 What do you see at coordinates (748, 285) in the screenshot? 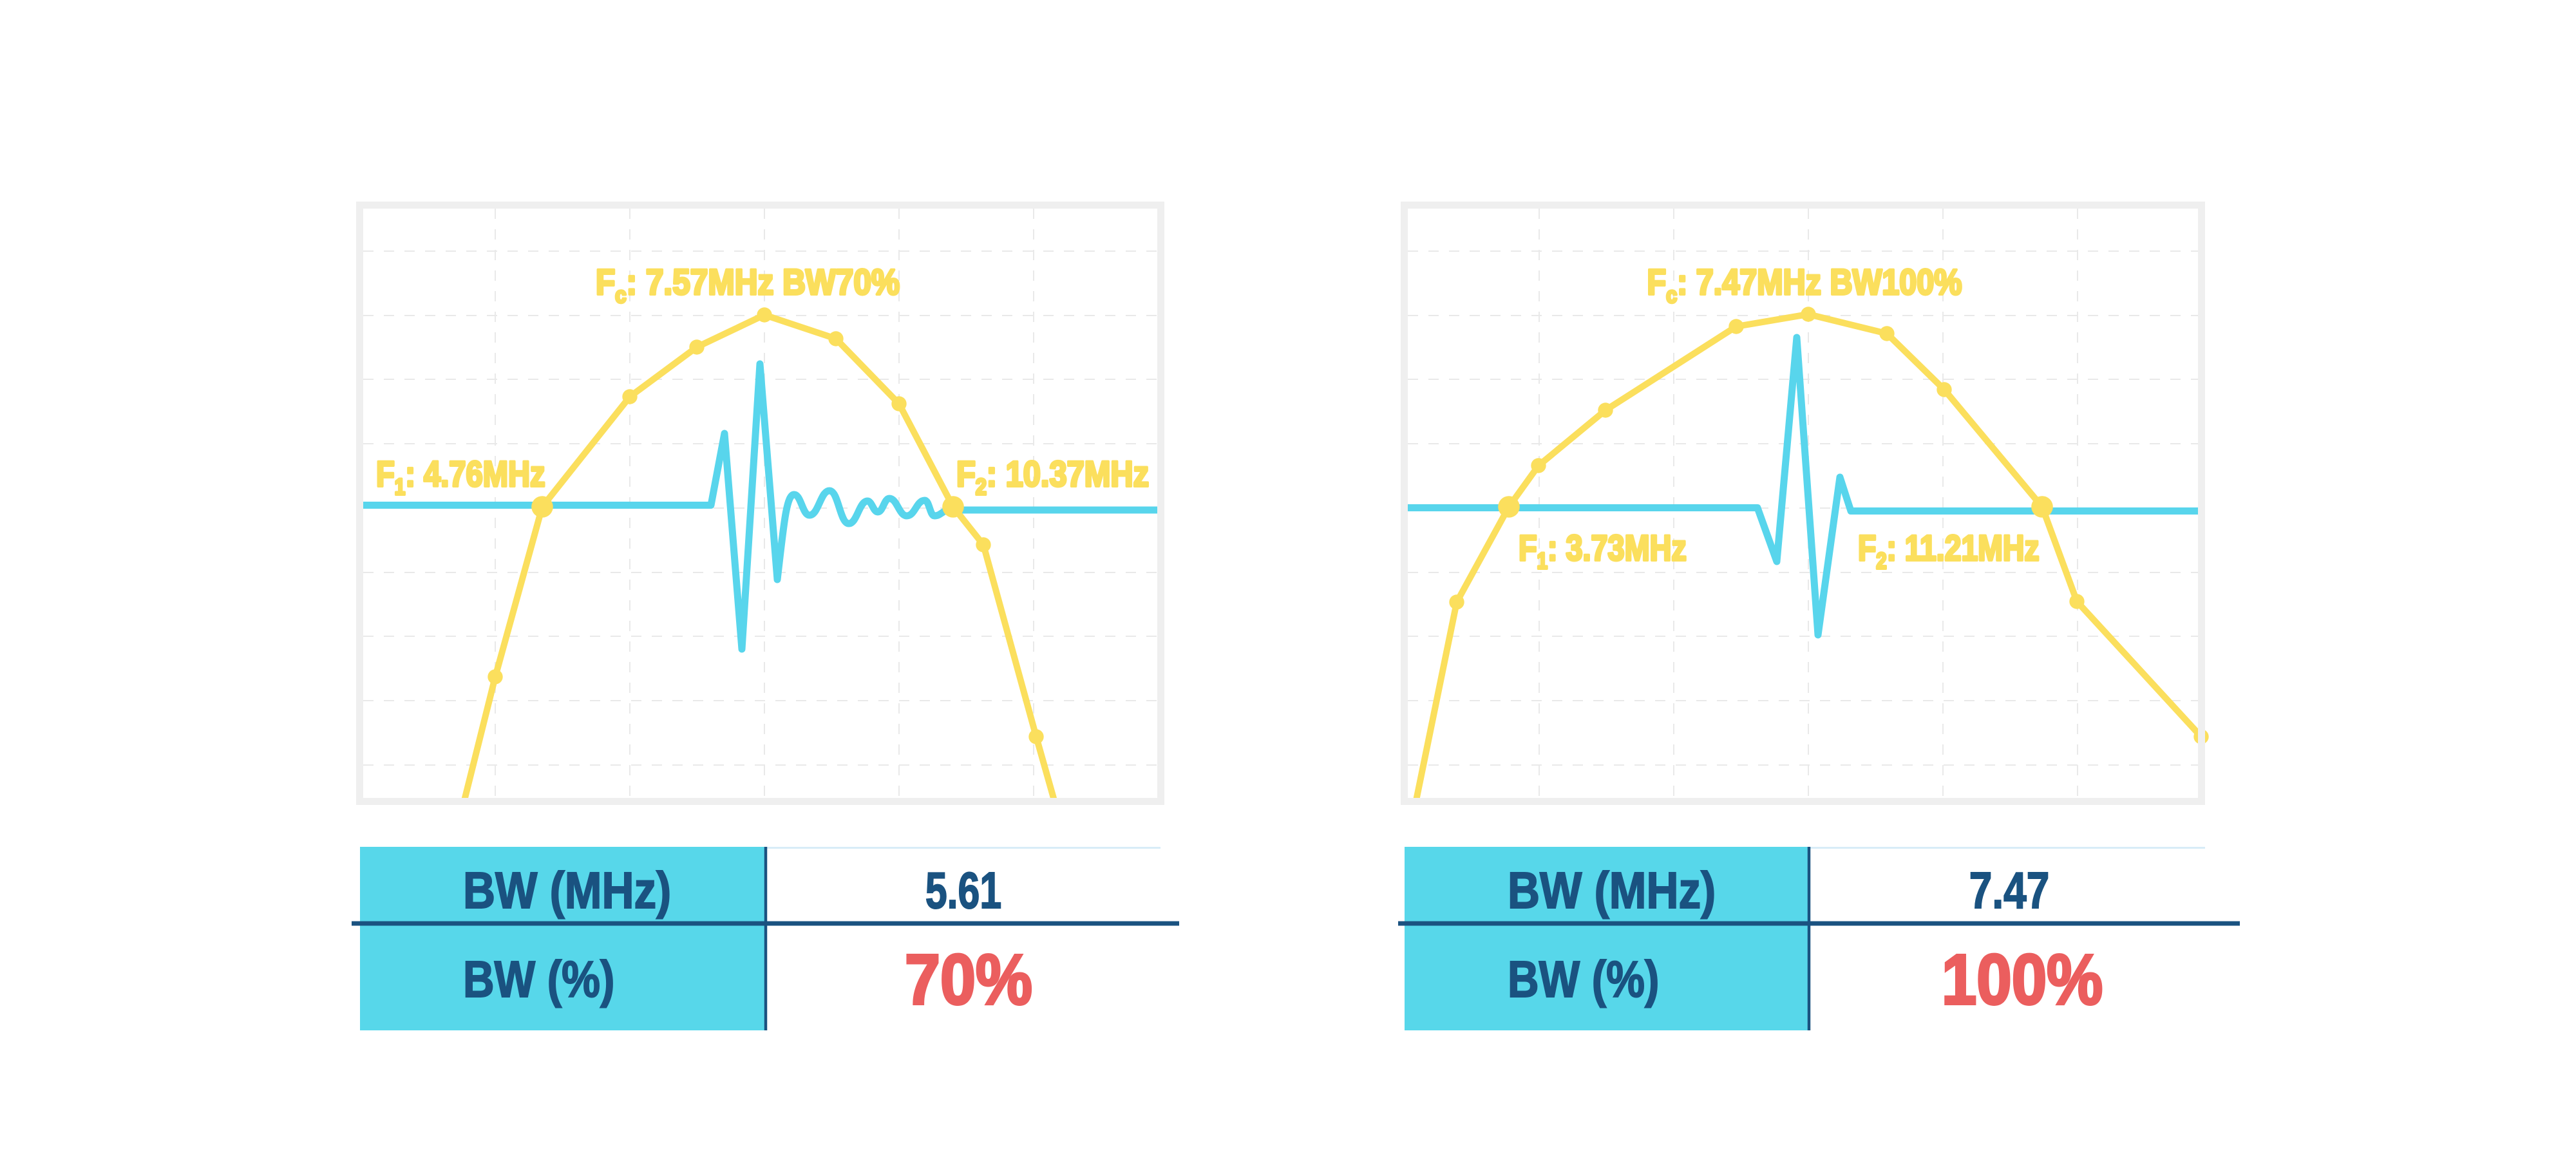
I see `svg-text: Fc: 7.57MHz BW70%` at bounding box center [748, 285].